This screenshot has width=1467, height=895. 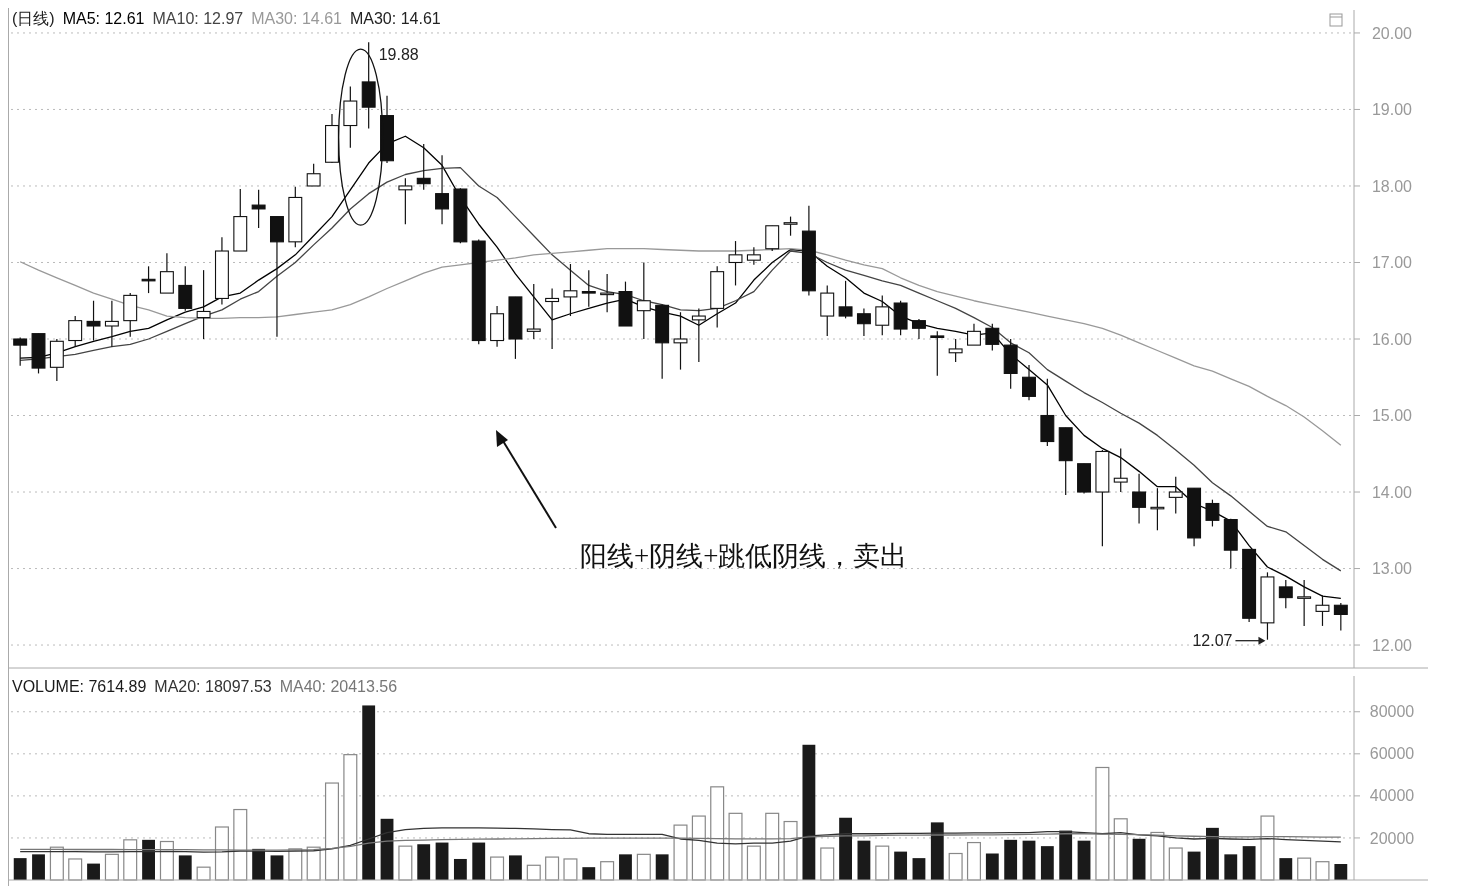 What do you see at coordinates (79, 686) in the screenshot?
I see `text: VOLUME: 7614.89` at bounding box center [79, 686].